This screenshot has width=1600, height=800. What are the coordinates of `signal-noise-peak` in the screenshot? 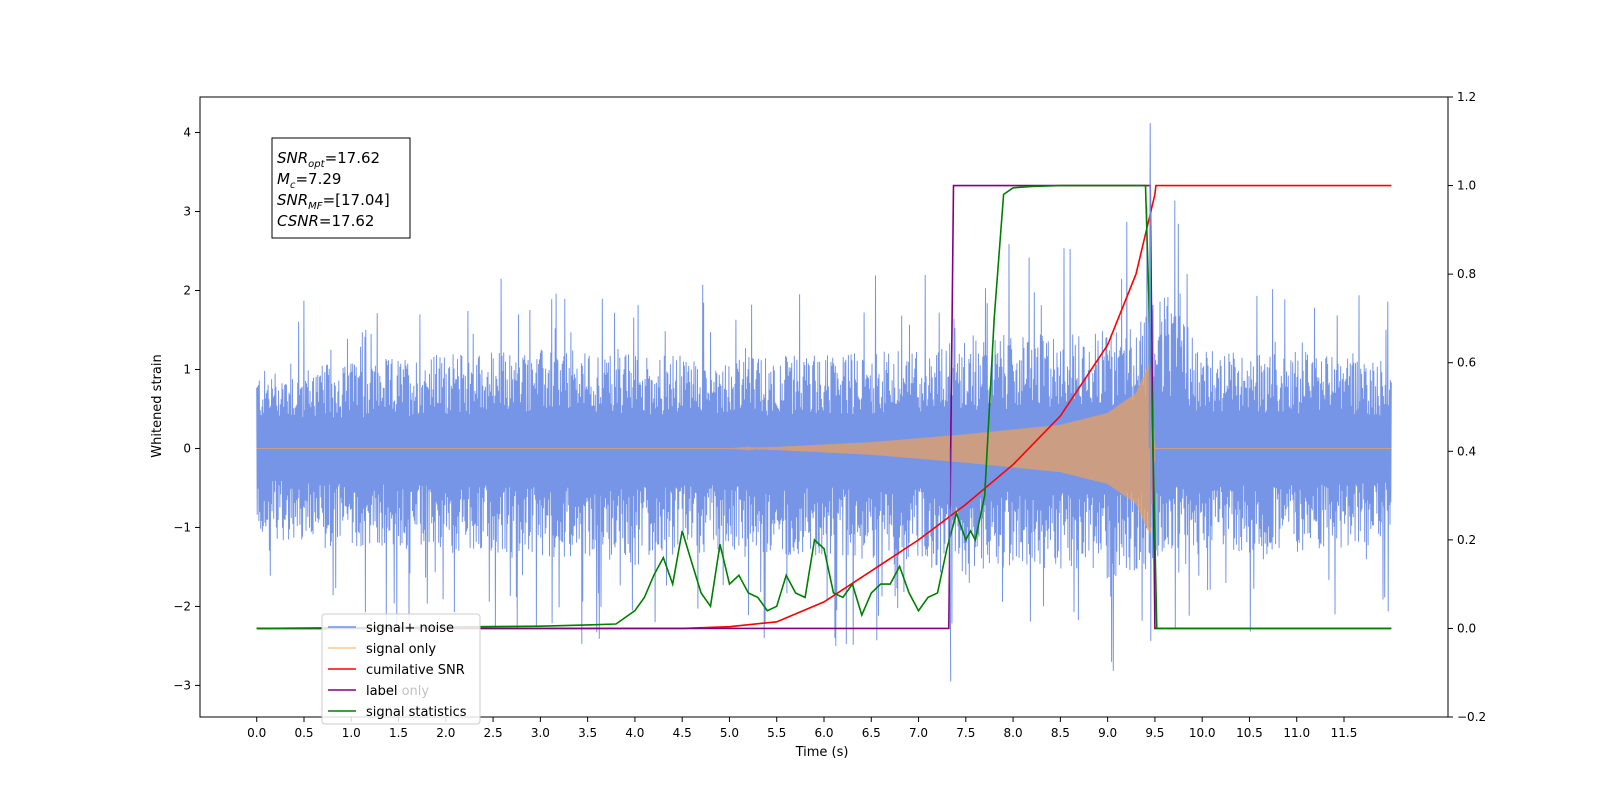 It's located at (1050, 402).